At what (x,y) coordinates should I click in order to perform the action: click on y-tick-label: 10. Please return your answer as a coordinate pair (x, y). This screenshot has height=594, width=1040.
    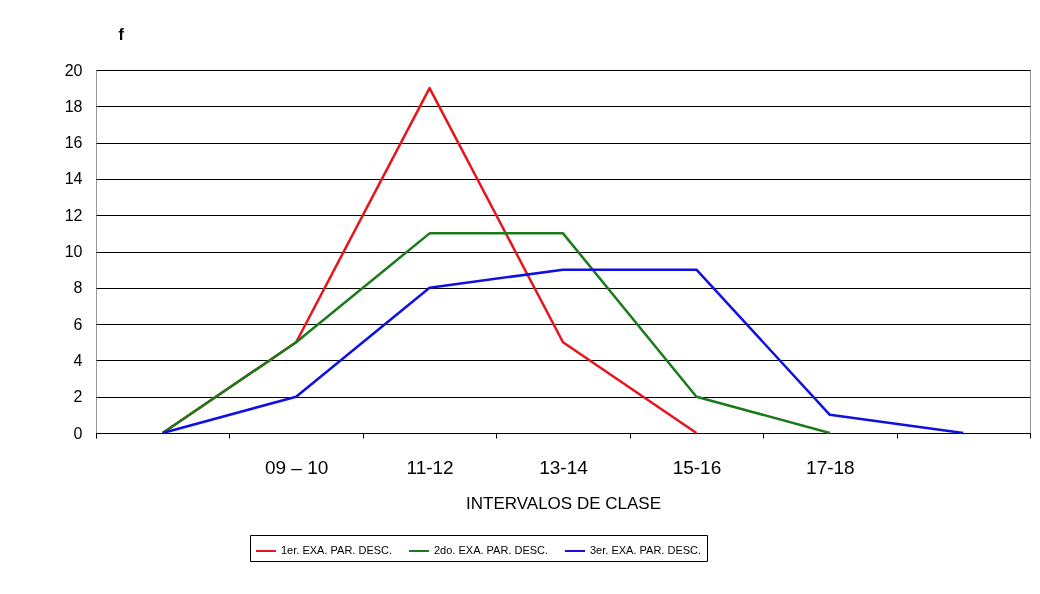
    Looking at the image, I should click on (73, 251).